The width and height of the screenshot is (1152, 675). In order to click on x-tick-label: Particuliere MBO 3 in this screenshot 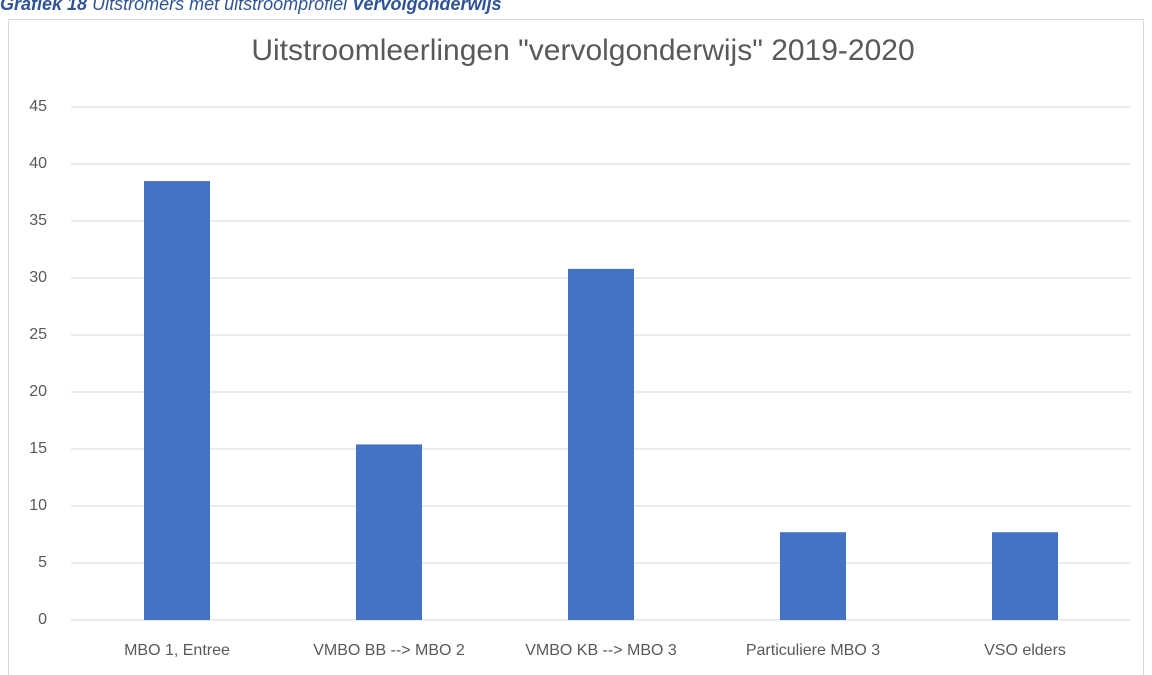, I will do `click(813, 650)`.